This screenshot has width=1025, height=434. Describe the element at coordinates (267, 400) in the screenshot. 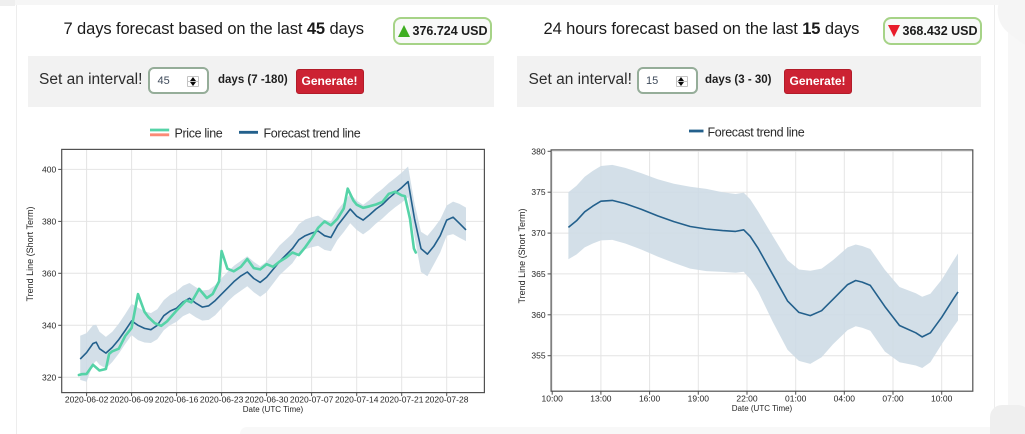

I see `svg-text: 2020-06-30` at that location.